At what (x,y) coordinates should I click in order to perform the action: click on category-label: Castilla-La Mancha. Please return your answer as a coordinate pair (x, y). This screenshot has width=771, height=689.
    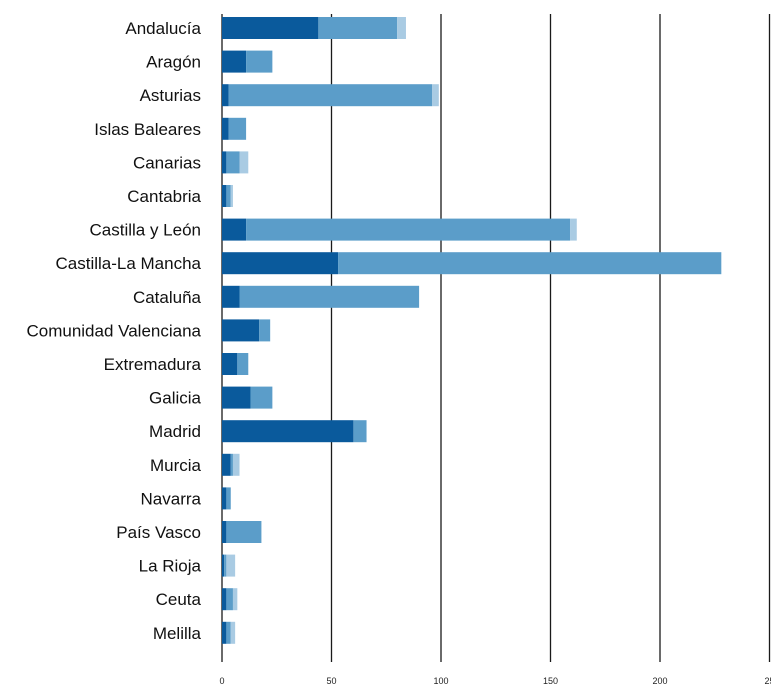
    Looking at the image, I should click on (128, 263).